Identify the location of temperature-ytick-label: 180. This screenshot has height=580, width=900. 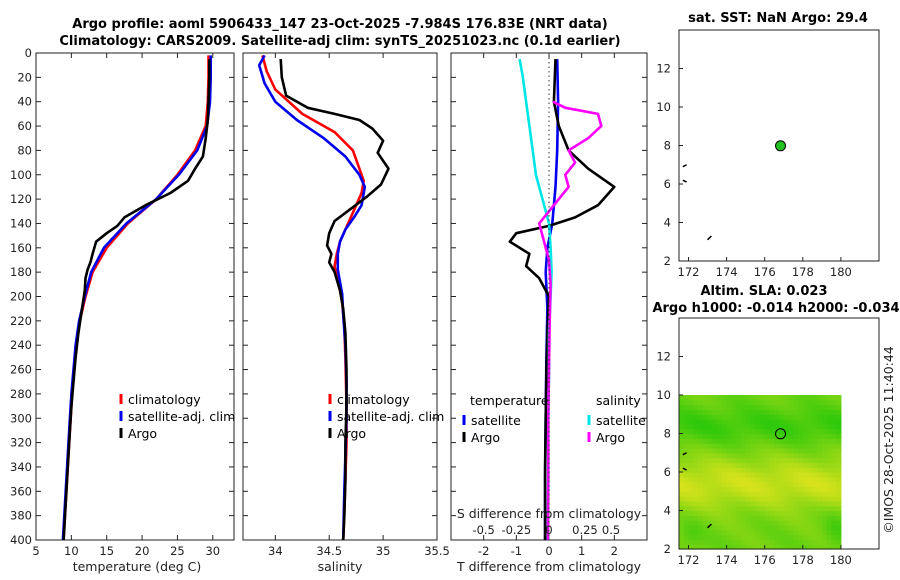
(21, 272).